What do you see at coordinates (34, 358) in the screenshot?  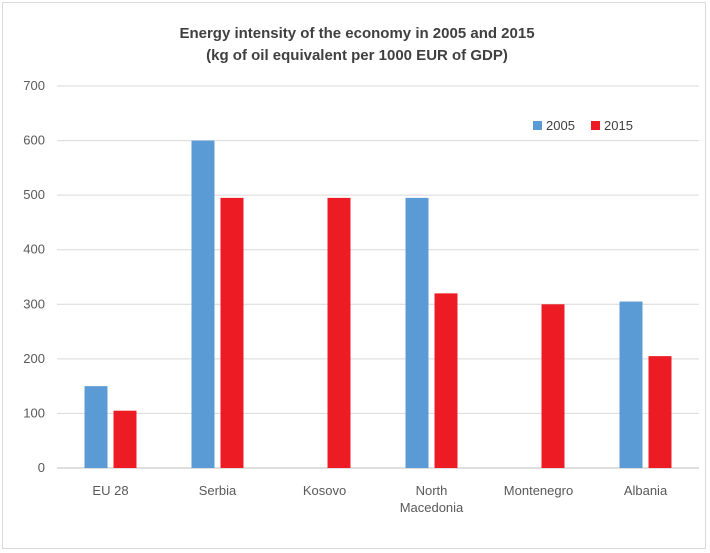 I see `y-tick-label: 200` at bounding box center [34, 358].